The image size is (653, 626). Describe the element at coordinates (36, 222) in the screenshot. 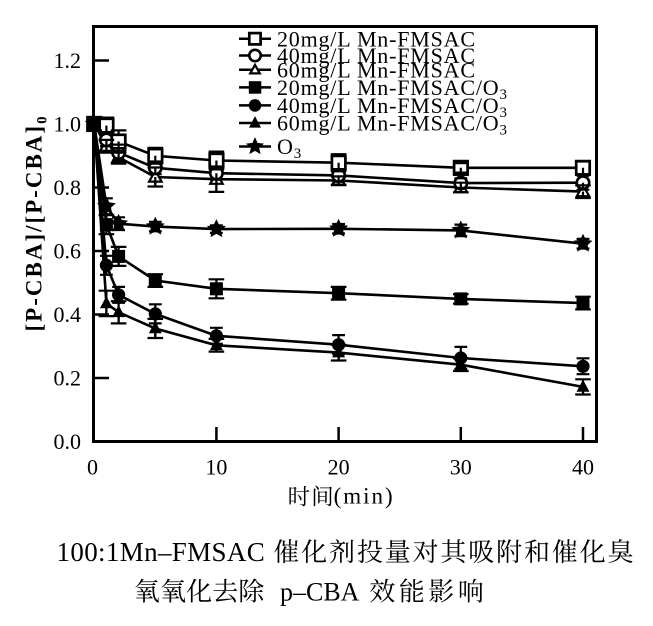

I see `svg-text: [P-CBA]/[P-CBA]0` at that location.